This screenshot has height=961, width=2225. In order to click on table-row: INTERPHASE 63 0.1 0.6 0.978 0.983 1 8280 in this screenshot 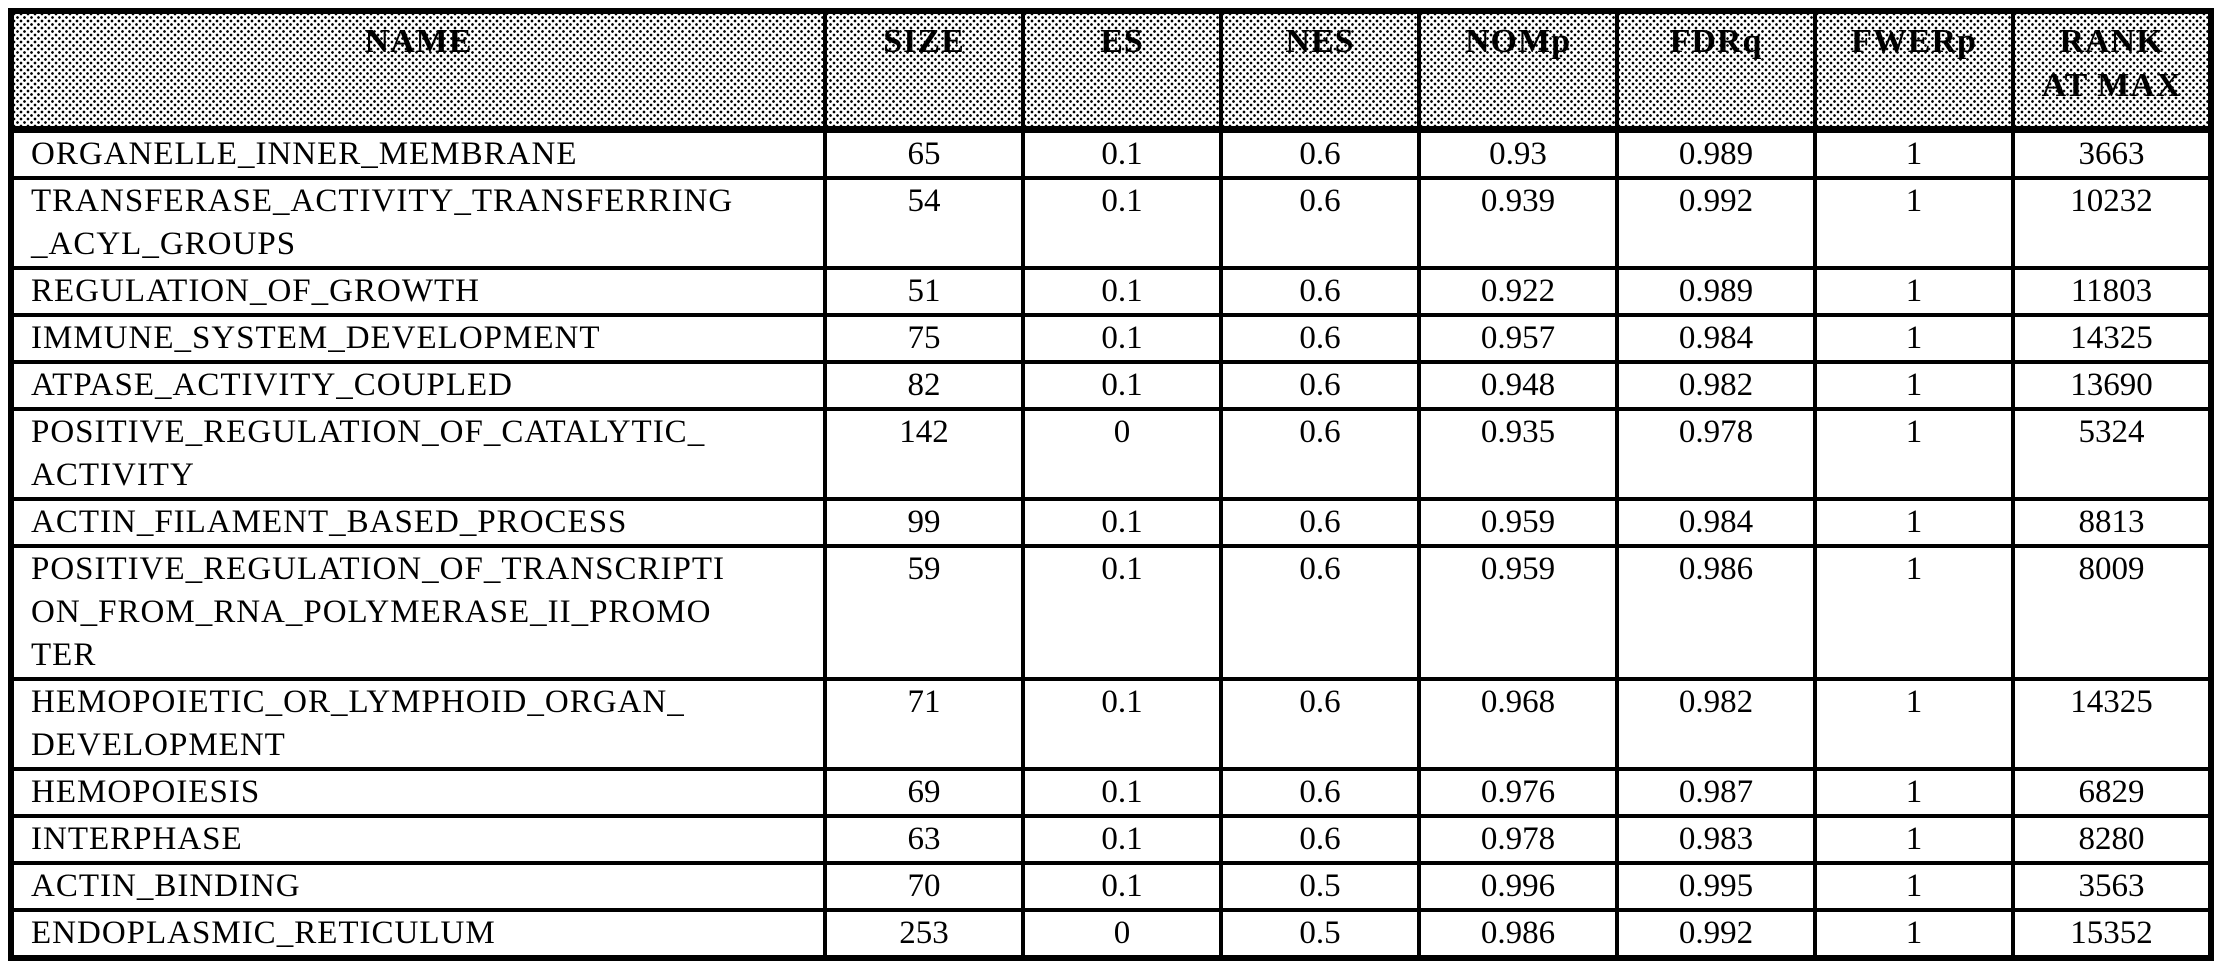, I will do `click(1111, 839)`.